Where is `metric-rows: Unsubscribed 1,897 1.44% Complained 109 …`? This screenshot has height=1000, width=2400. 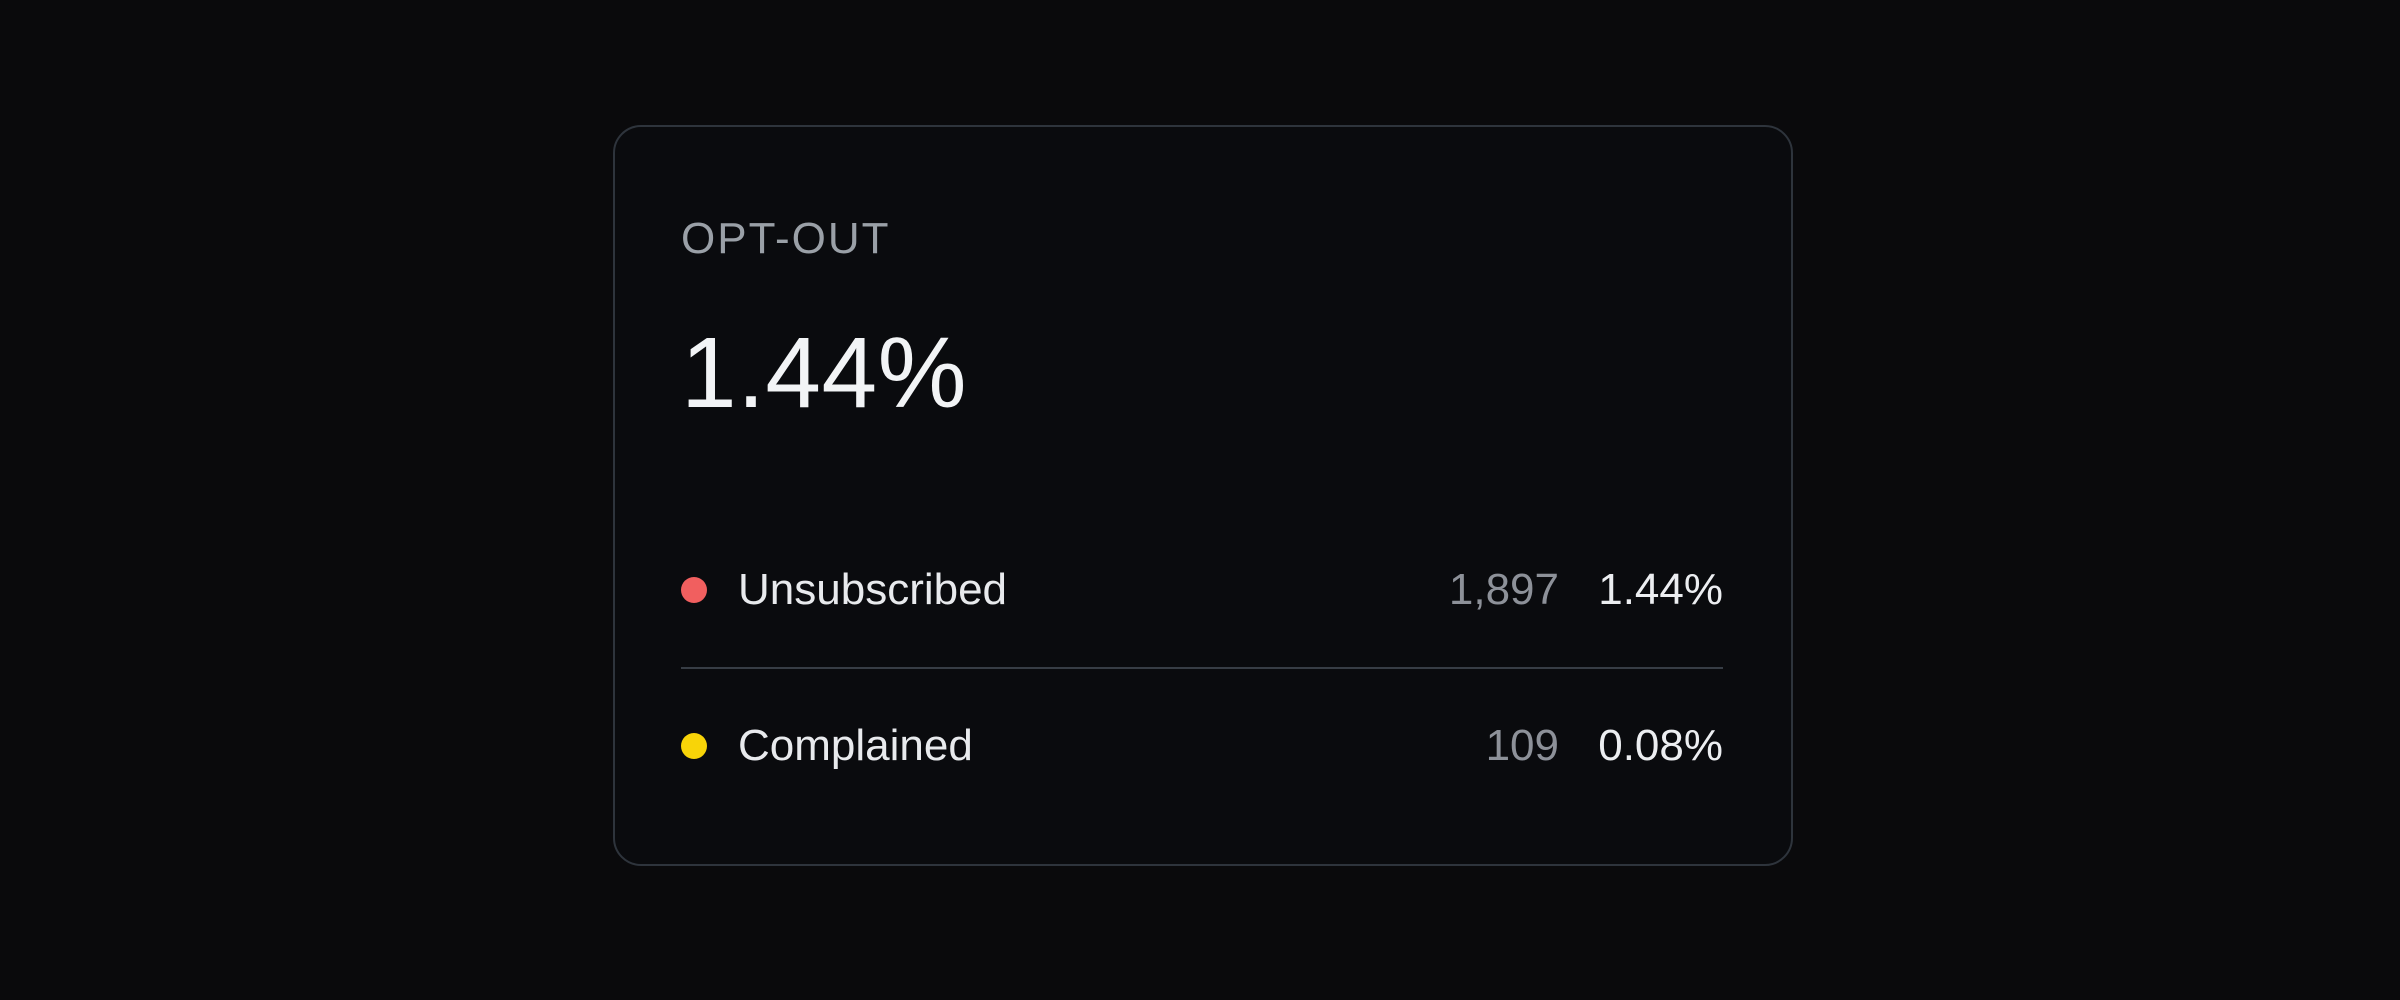
metric-rows: Unsubscribed 1,897 1.44% Complained 109 … is located at coordinates (1202, 668).